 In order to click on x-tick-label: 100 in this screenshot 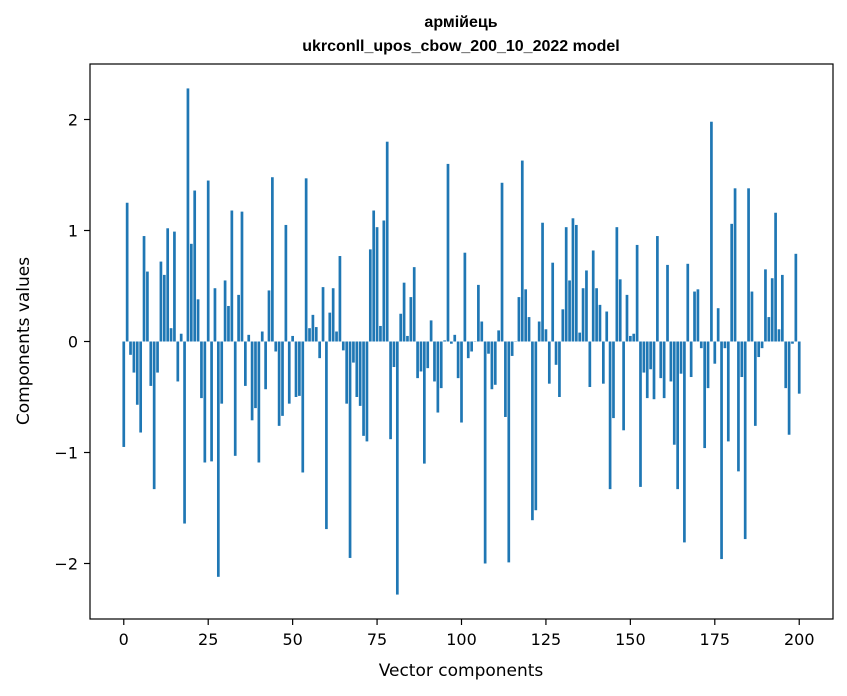, I will do `click(461, 639)`.